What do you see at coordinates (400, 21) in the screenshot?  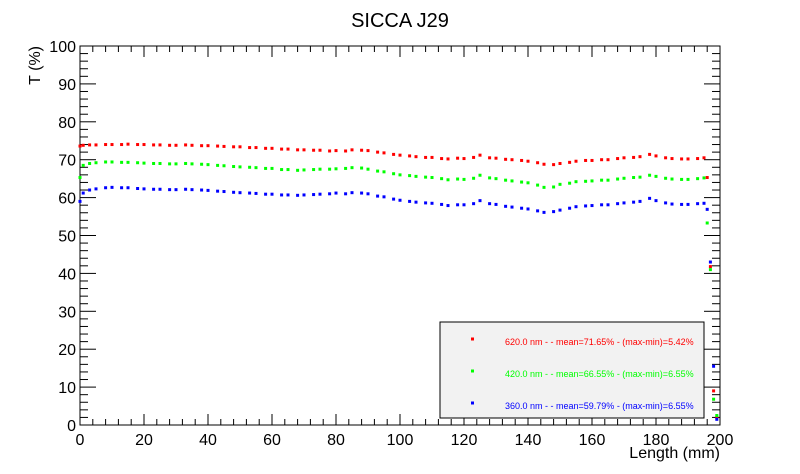 I see `chart-title: SICCA J29` at bounding box center [400, 21].